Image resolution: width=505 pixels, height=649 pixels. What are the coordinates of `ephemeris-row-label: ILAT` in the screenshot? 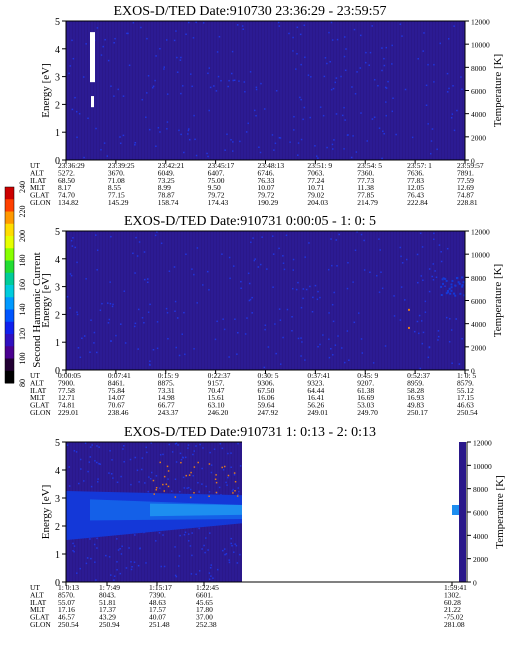 It's located at (38, 390).